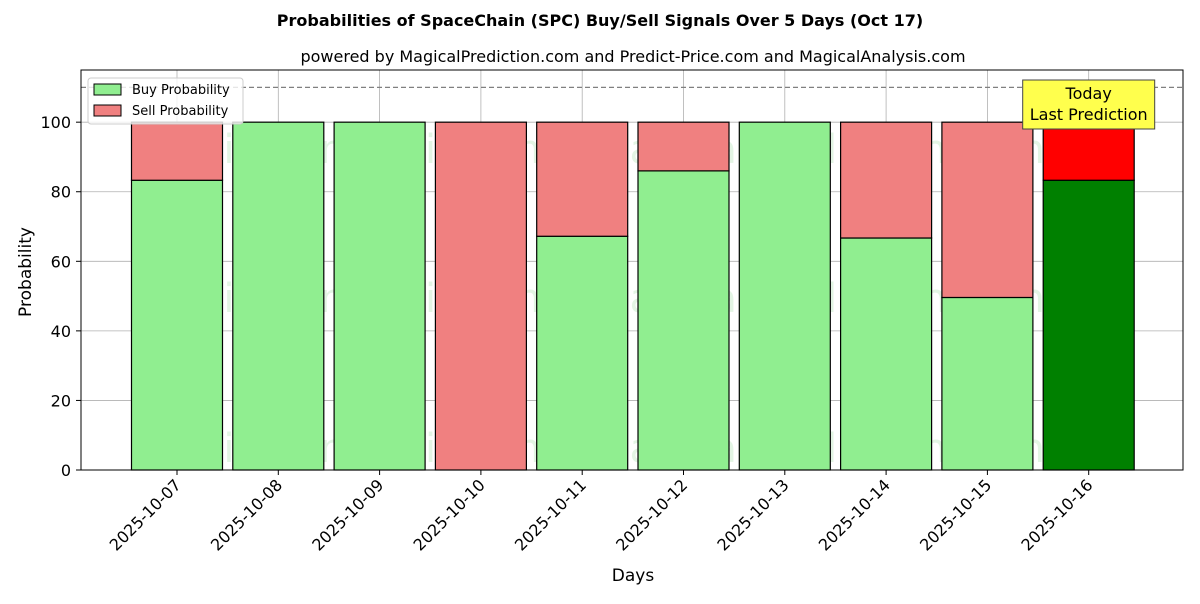 The image size is (1200, 604). I want to click on annotation-text: Last Prediction, so click(1089, 114).